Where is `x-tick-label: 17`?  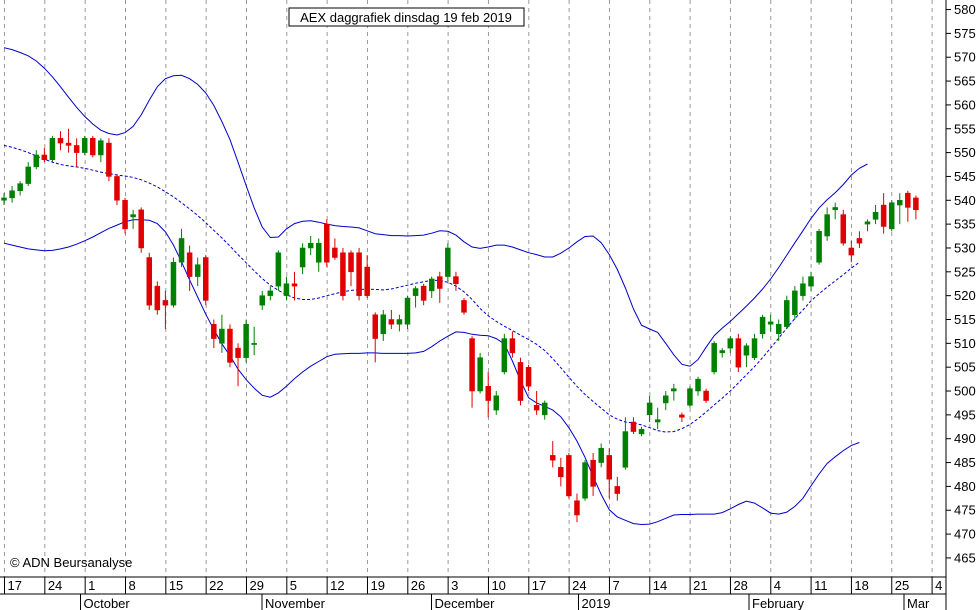
x-tick-label: 17 is located at coordinates (15, 585).